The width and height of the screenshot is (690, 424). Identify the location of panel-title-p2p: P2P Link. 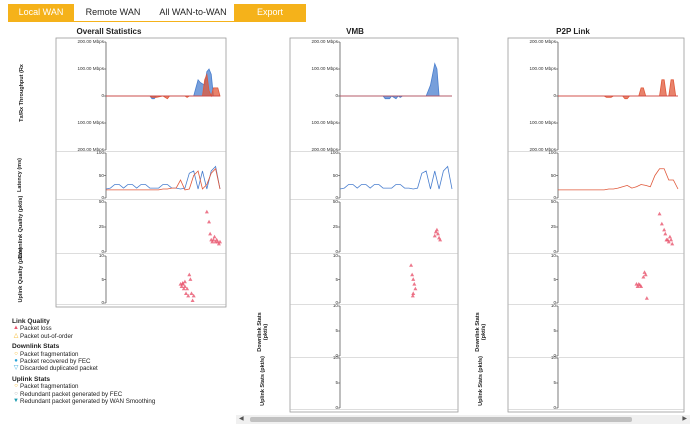
(573, 31).